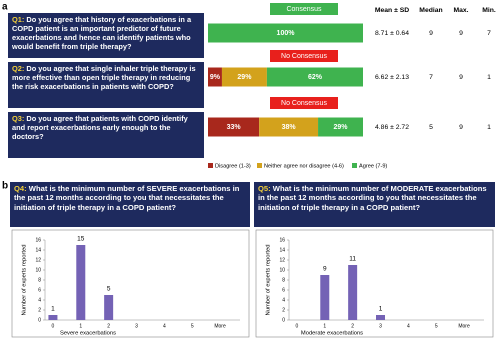  I want to click on value-label: 11, so click(352, 259).